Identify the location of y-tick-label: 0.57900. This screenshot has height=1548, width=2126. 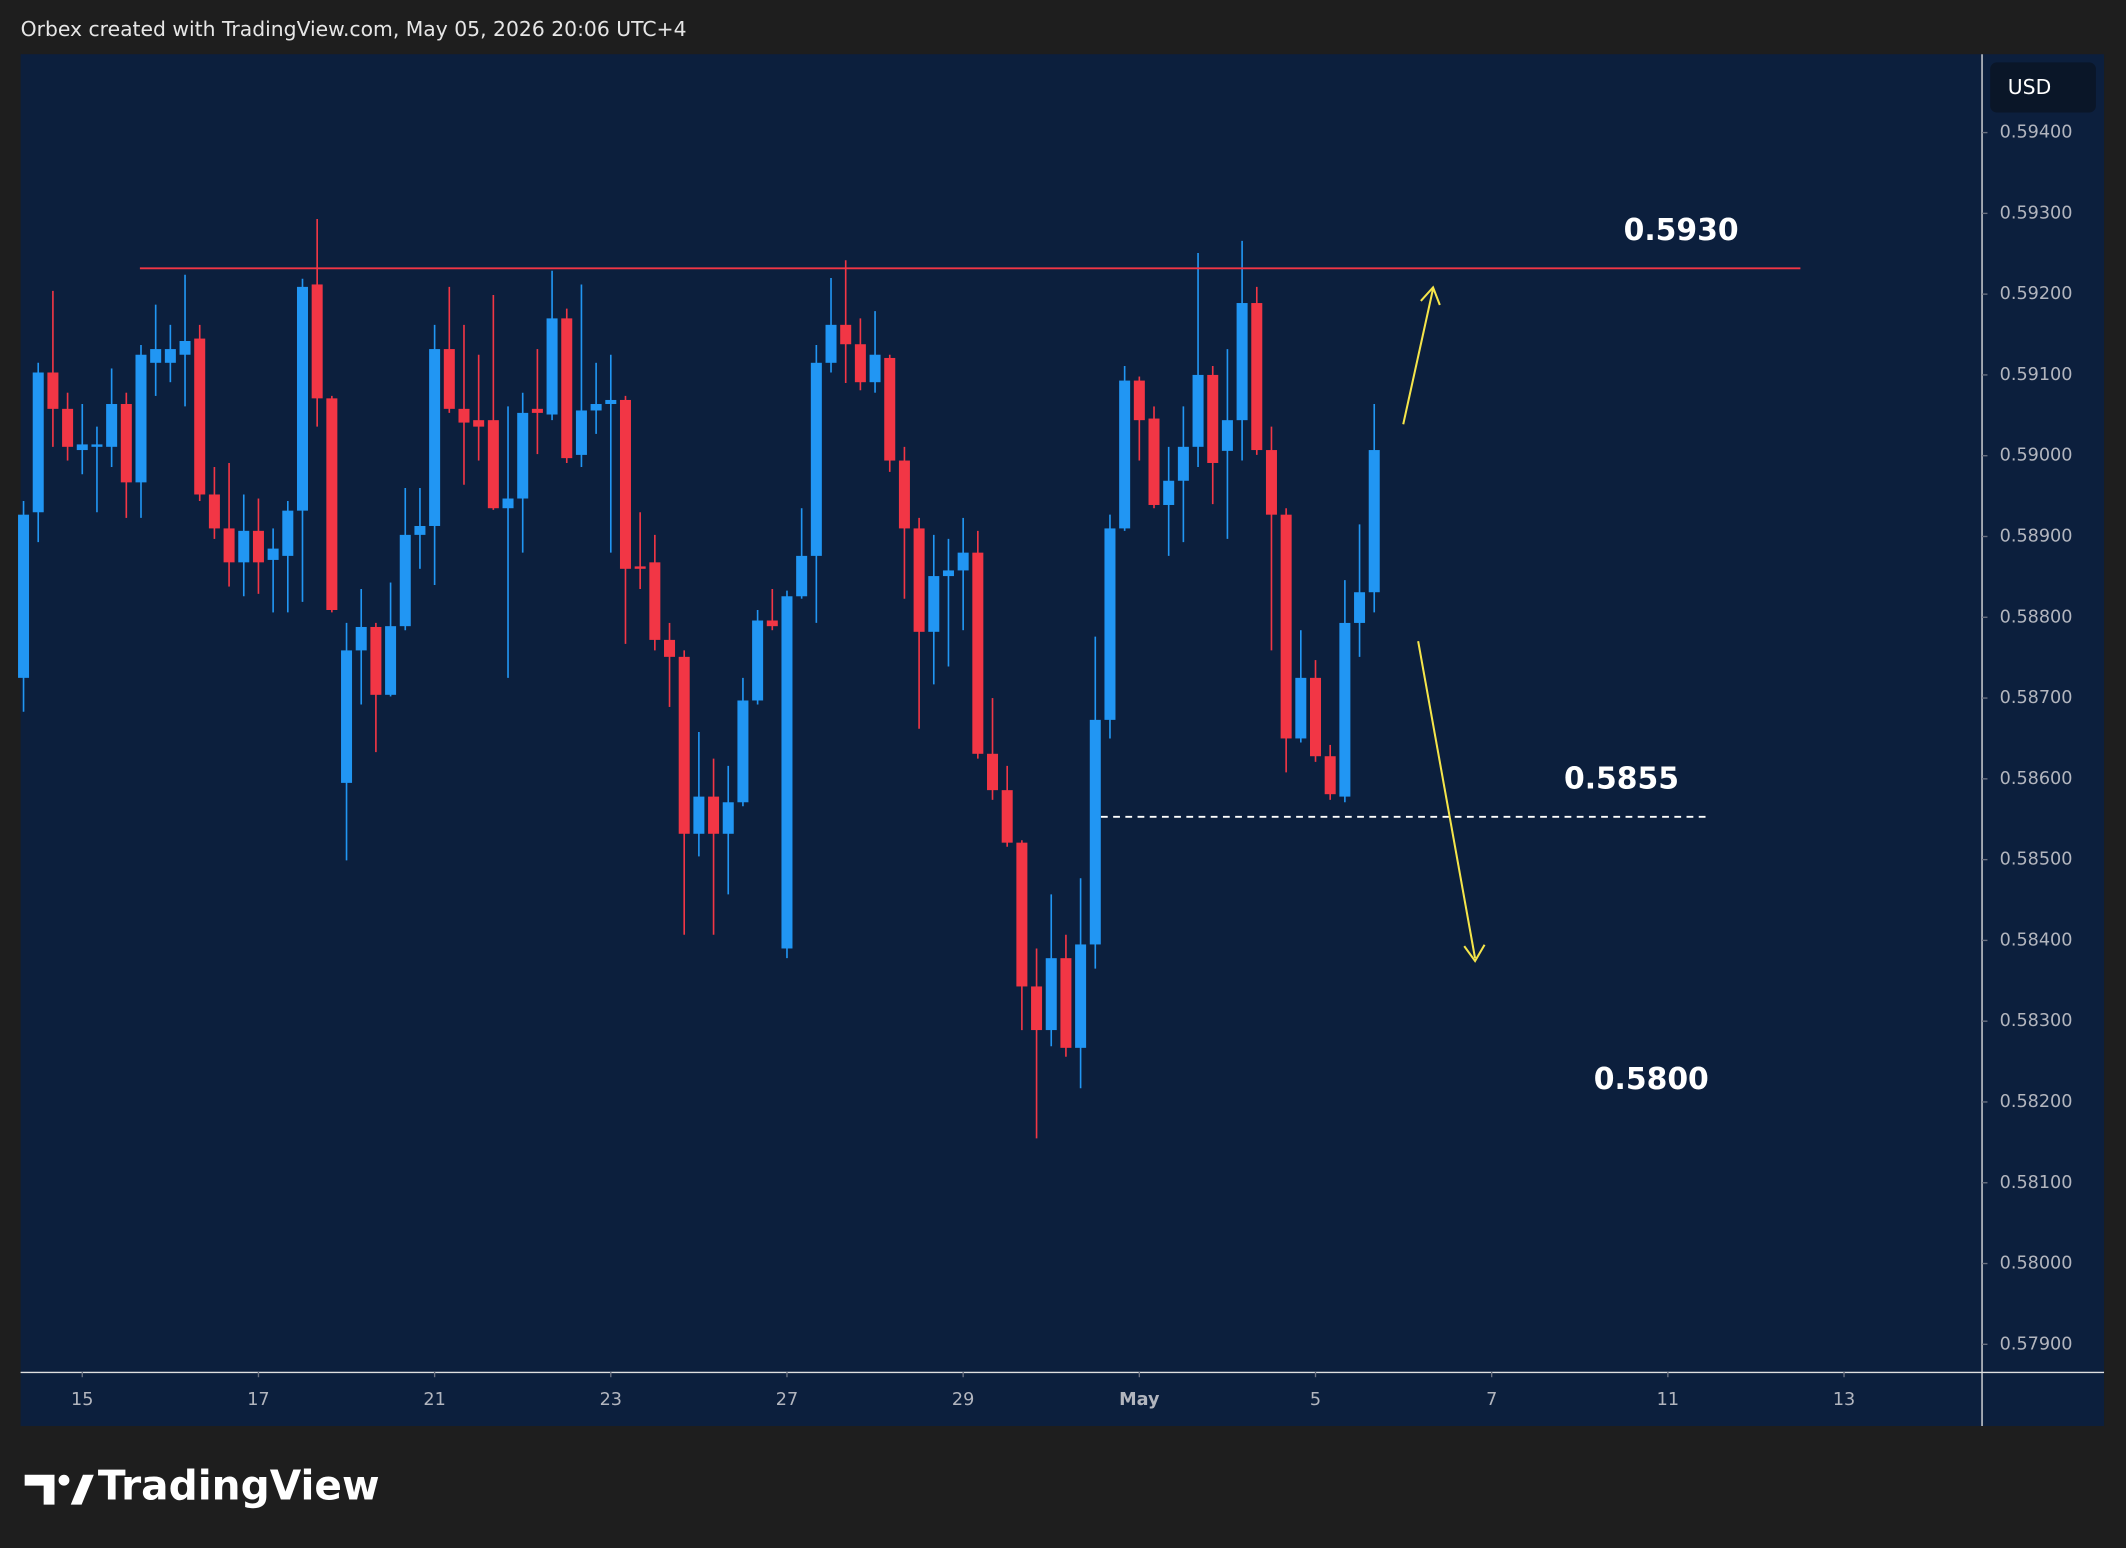
(2036, 1344).